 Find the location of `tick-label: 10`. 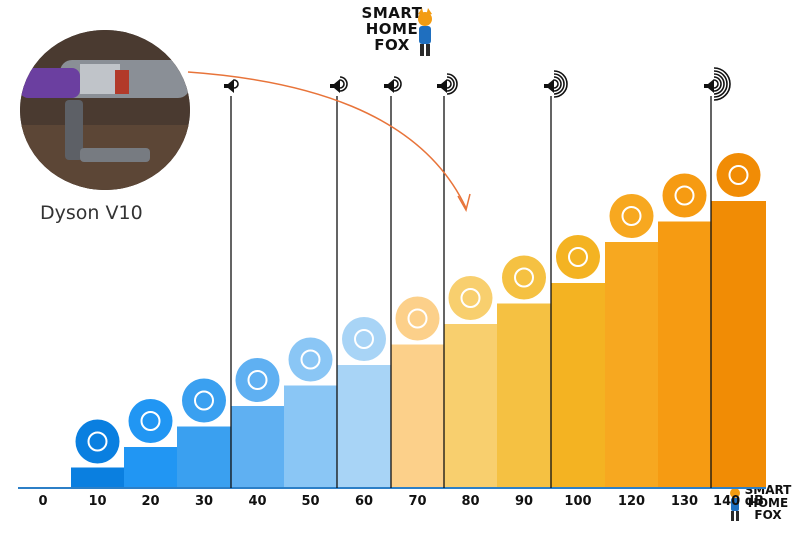

tick-label: 10 is located at coordinates (97, 501).